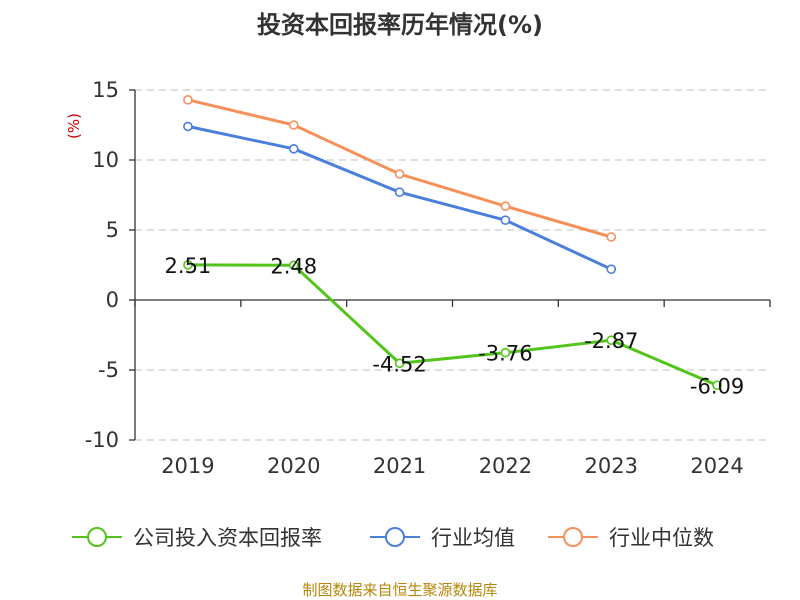  Describe the element at coordinates (399, 466) in the screenshot. I see `x-tick-label: 2021` at that location.